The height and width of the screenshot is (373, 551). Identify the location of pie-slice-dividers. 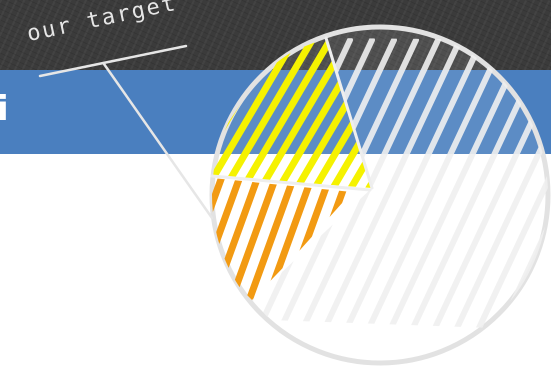
(292, 114).